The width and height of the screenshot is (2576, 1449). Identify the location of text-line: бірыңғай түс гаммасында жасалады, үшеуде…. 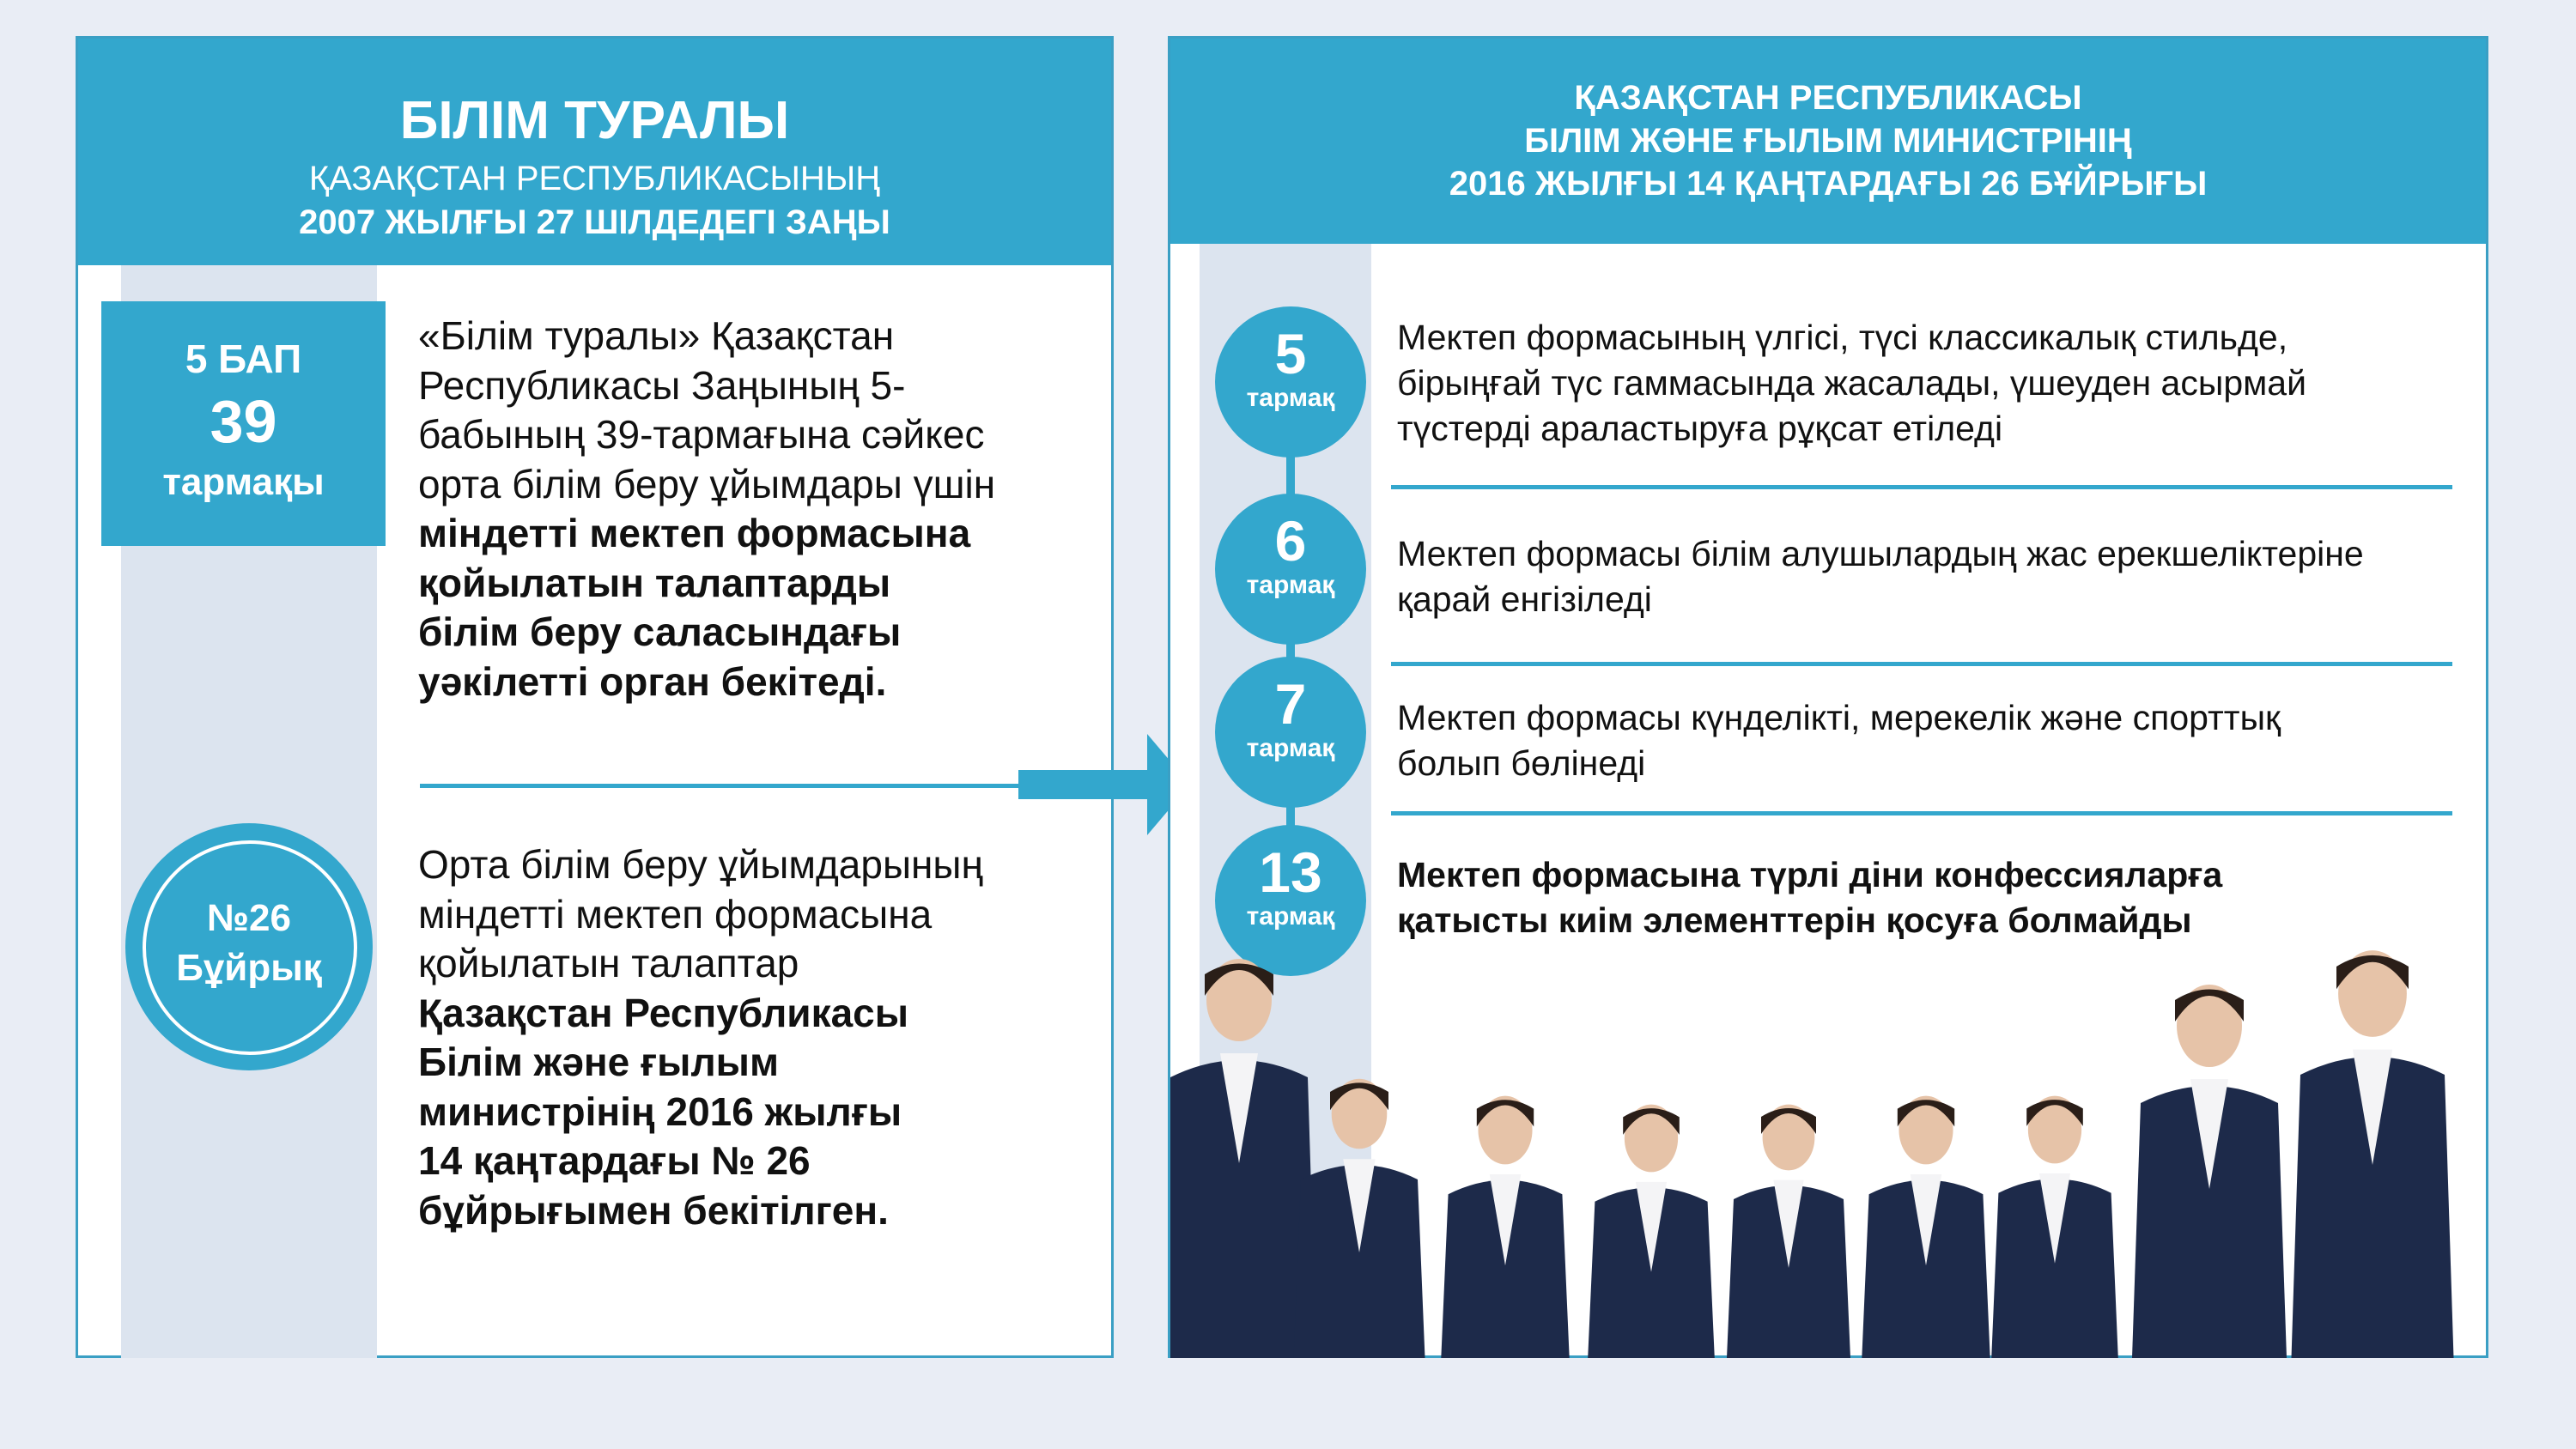
(1852, 383).